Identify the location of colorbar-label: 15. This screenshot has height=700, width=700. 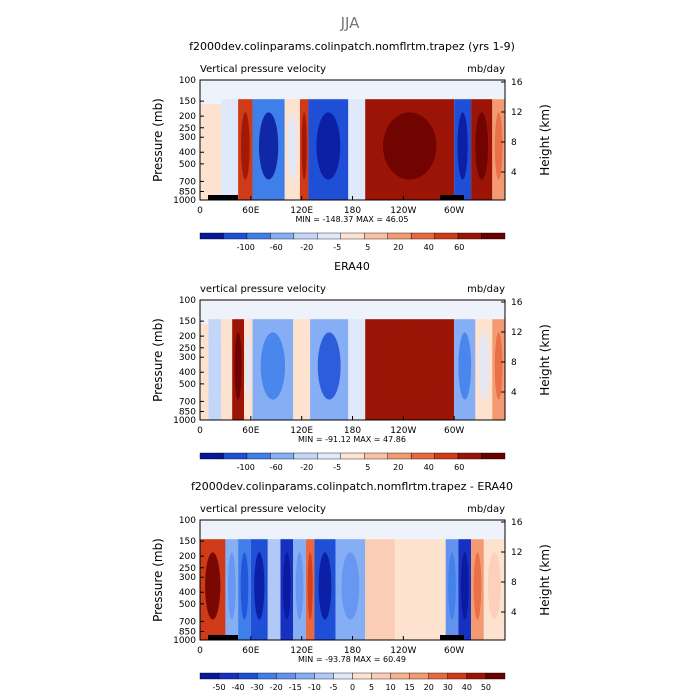
(410, 687).